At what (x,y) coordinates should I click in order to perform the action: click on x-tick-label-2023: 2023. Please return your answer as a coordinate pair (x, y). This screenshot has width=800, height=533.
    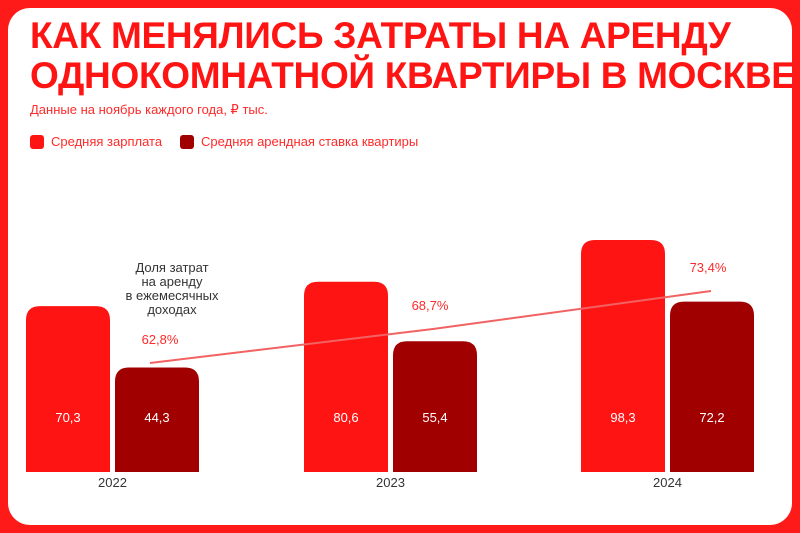
    Looking at the image, I should click on (390, 482).